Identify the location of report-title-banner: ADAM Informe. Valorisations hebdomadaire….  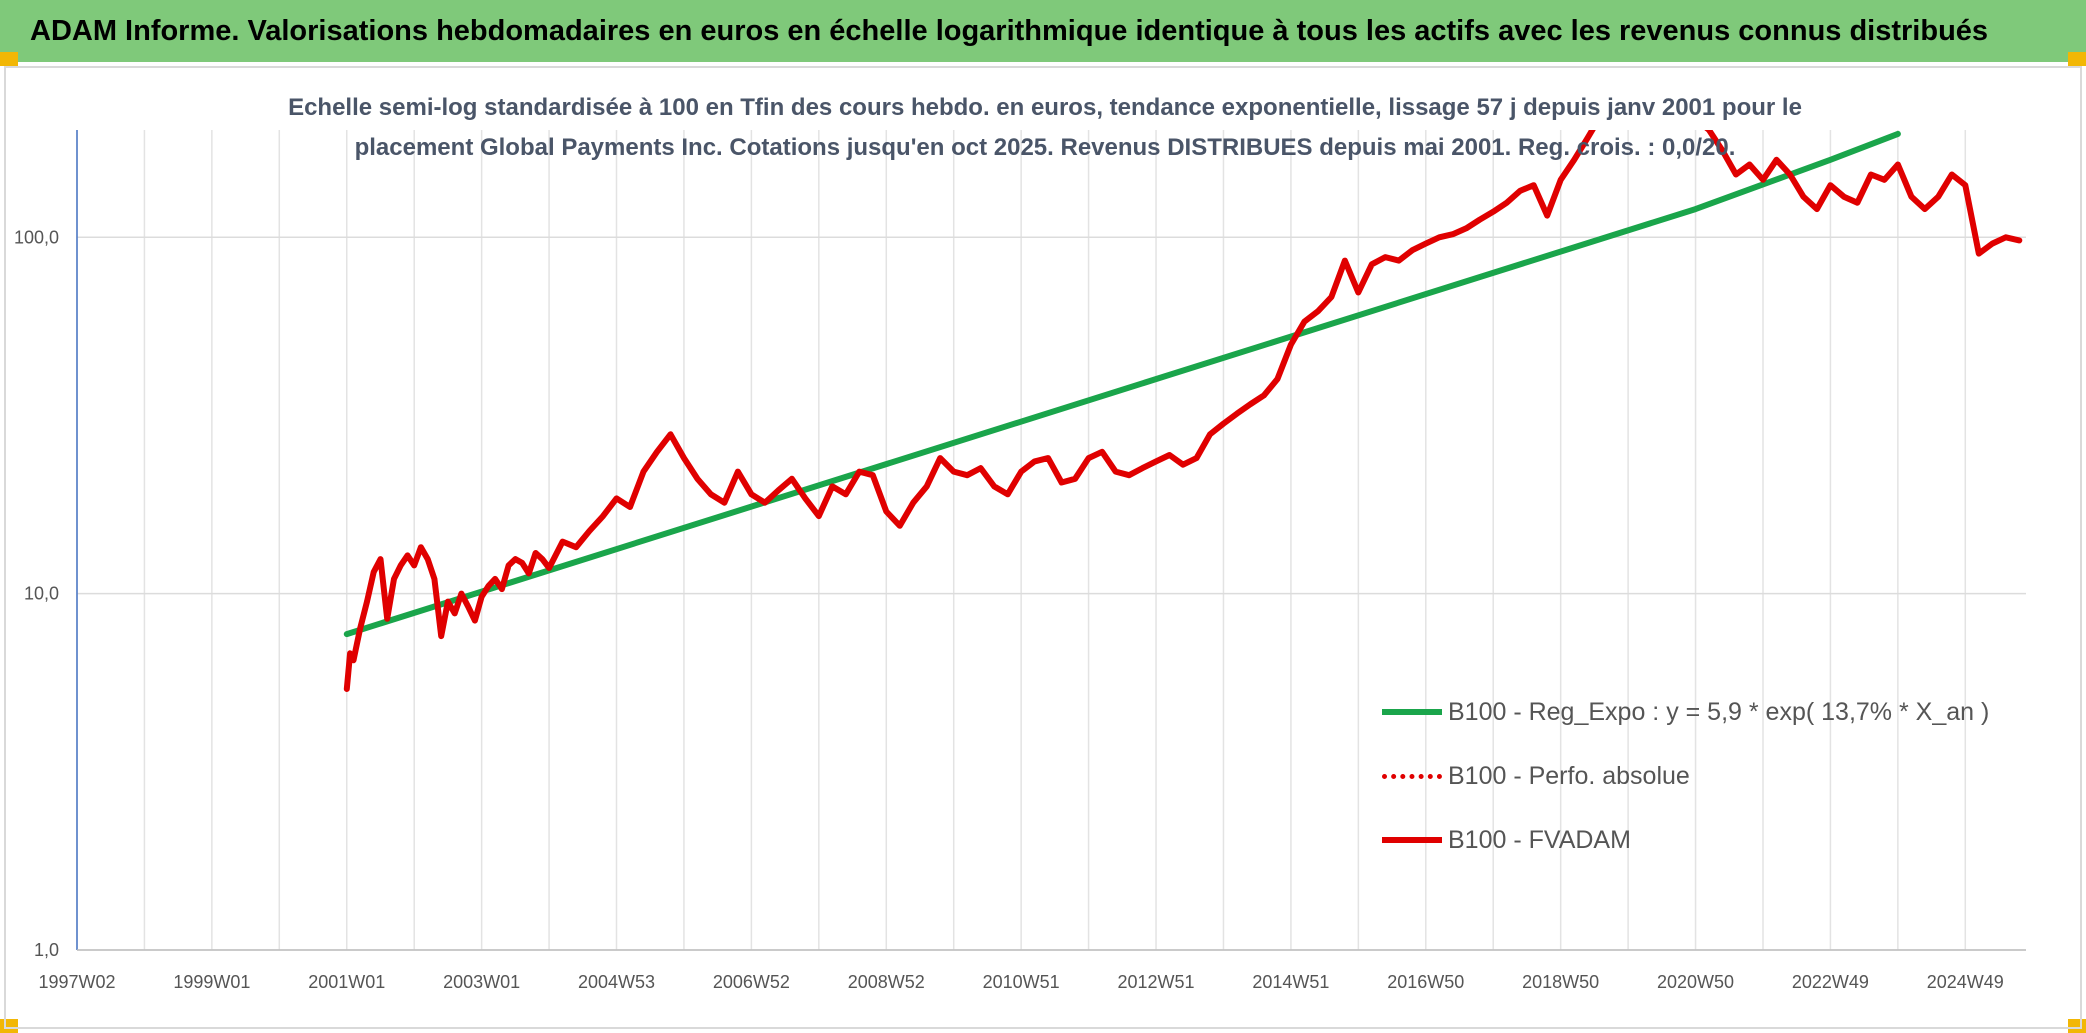
(1043, 31).